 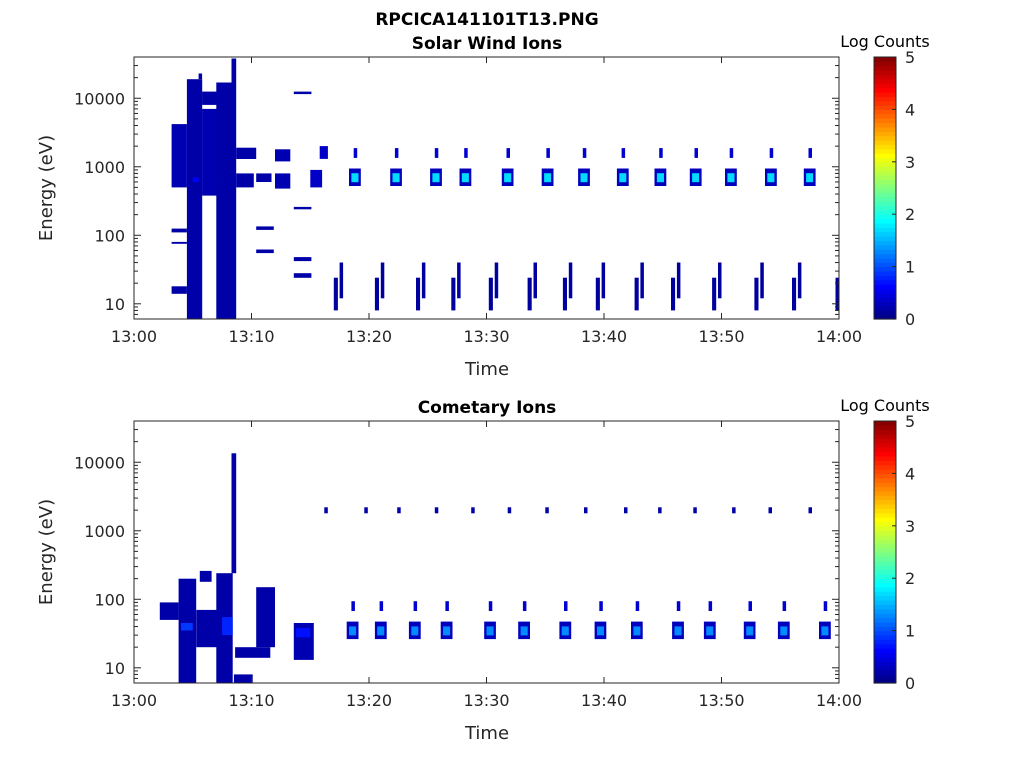 I want to click on x-tick-label: 14:00, so click(x=839, y=336).